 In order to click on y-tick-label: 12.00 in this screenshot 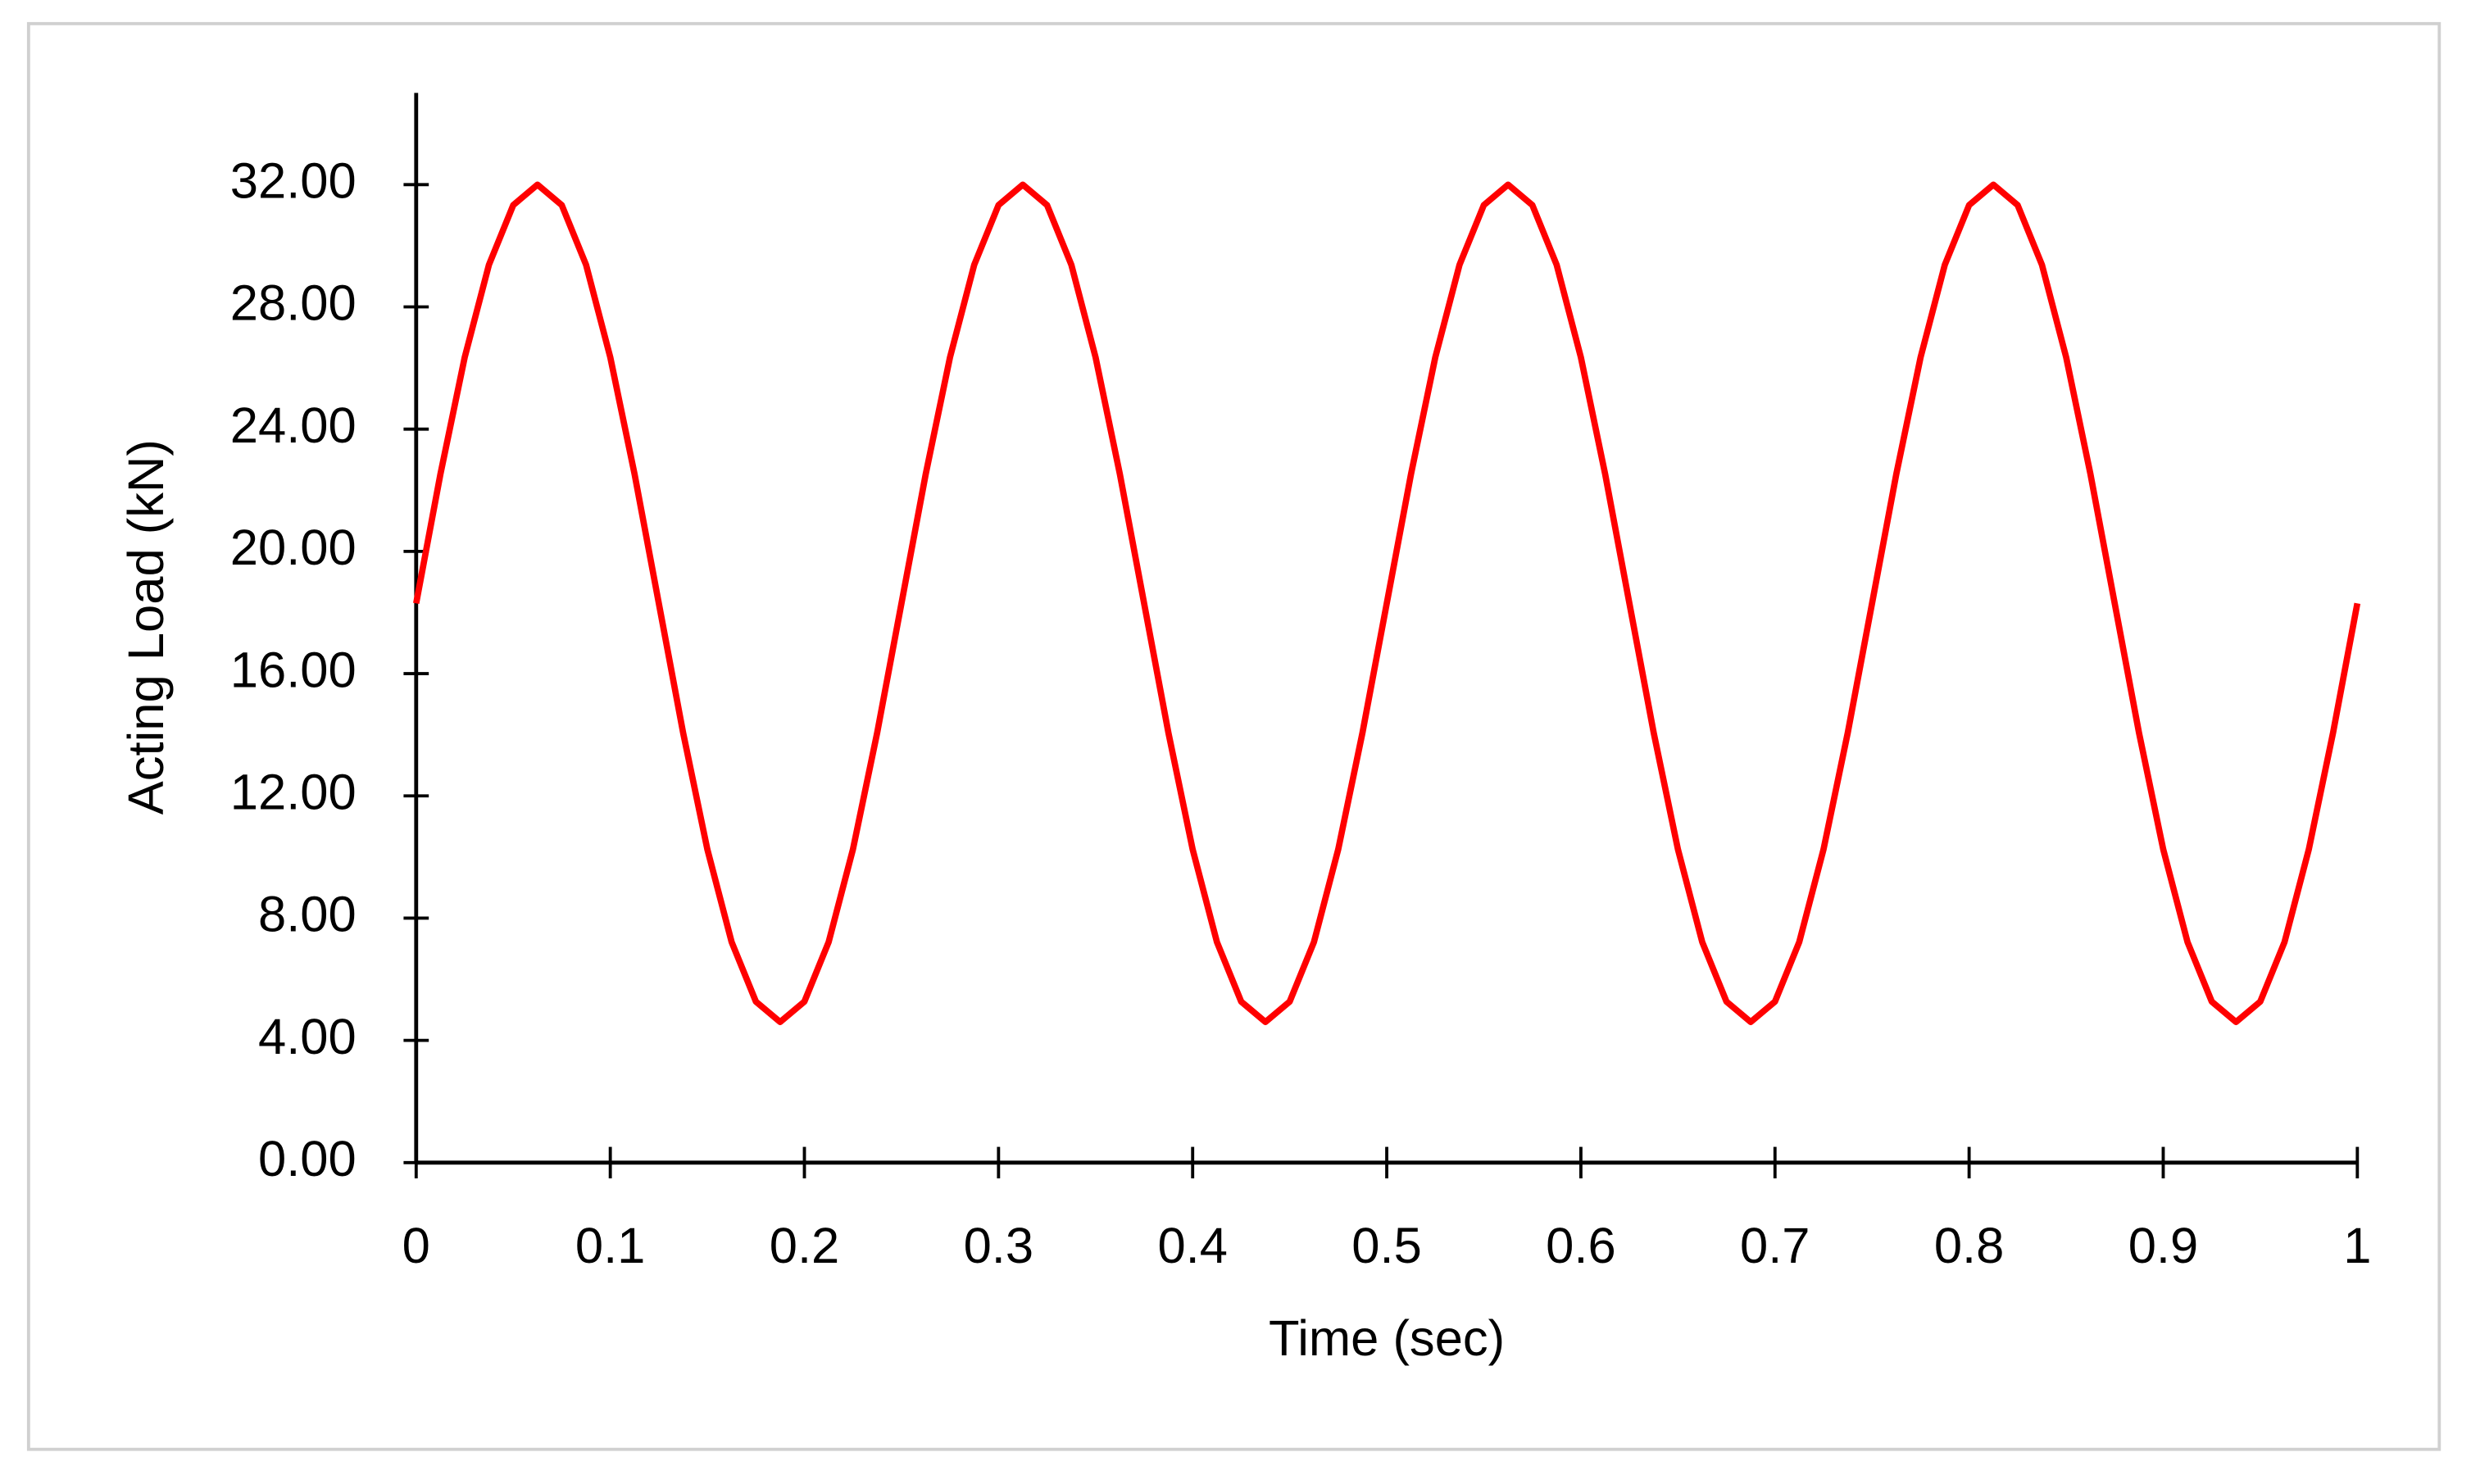, I will do `click(293, 792)`.